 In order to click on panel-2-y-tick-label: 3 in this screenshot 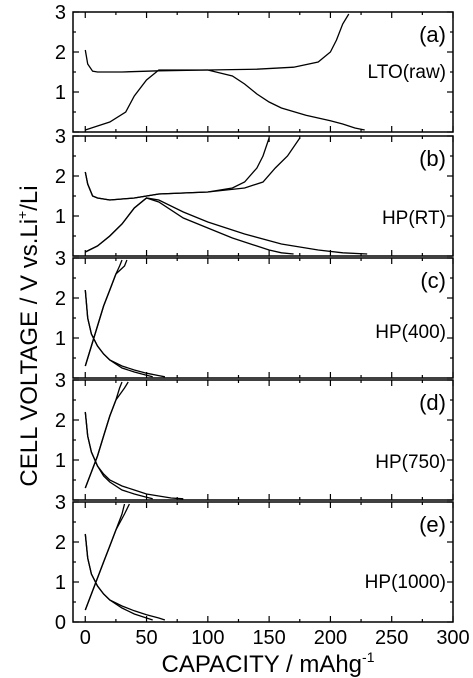, I will do `click(60, 137)`.